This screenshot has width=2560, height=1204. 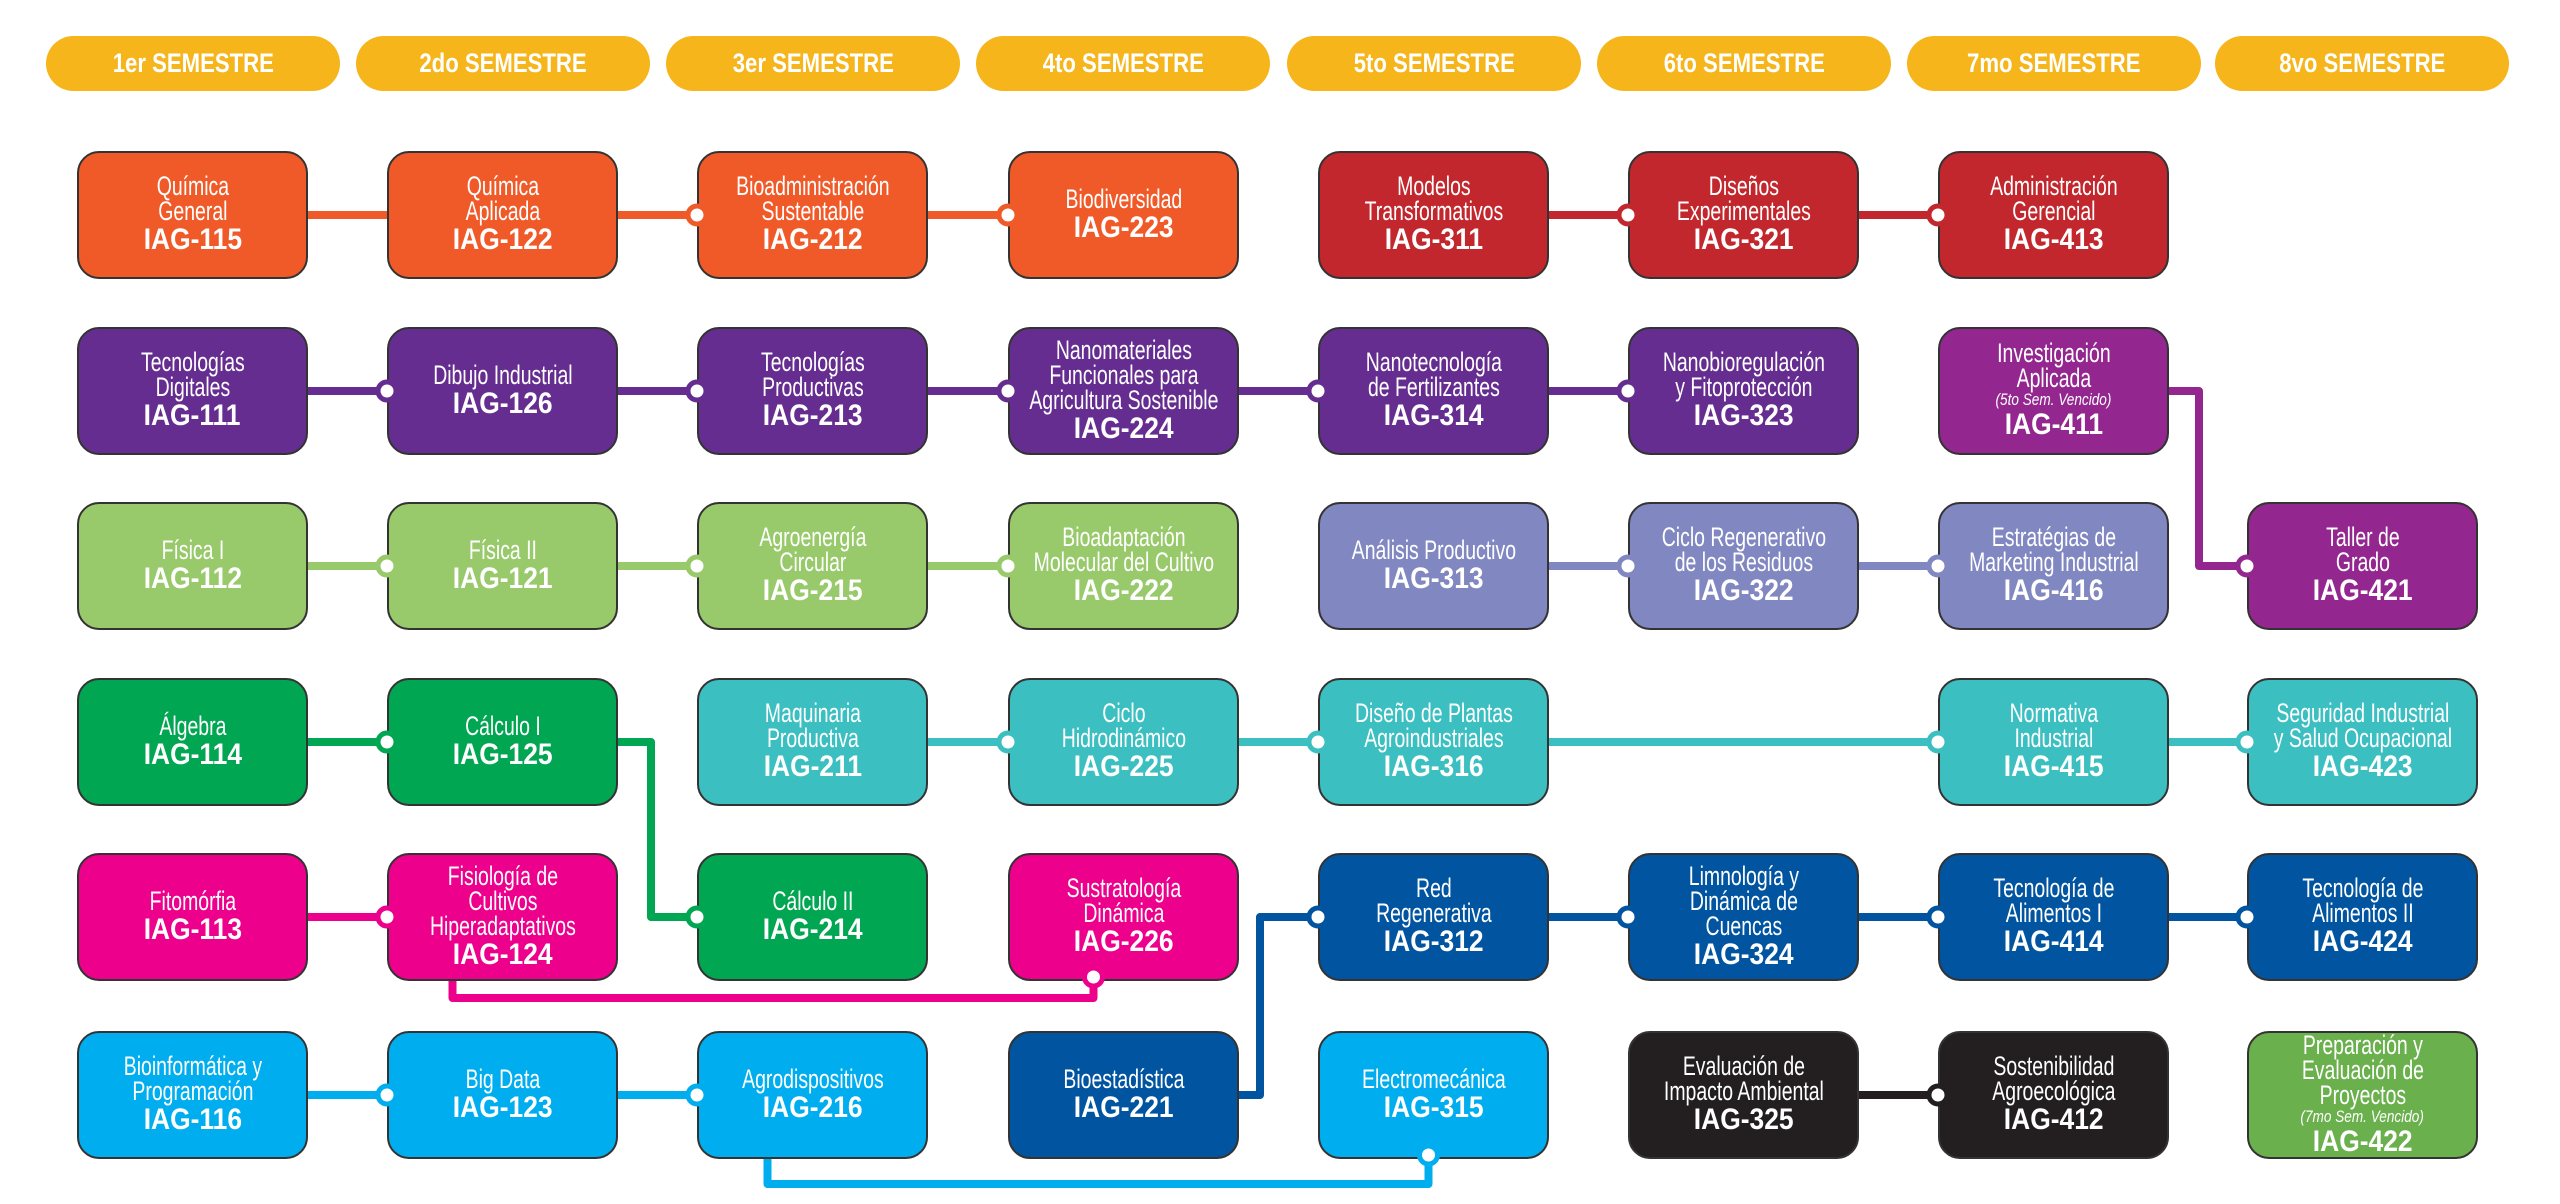 I want to click on course-card: Diseños Experimentales IAG-321, so click(x=1743, y=215).